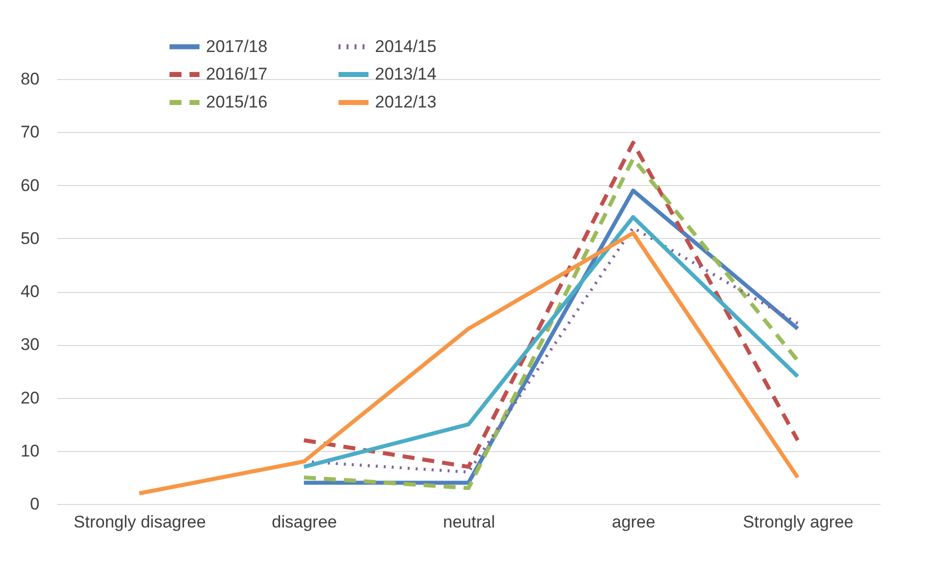  Describe the element at coordinates (30, 344) in the screenshot. I see `y-tick-label: 30` at that location.